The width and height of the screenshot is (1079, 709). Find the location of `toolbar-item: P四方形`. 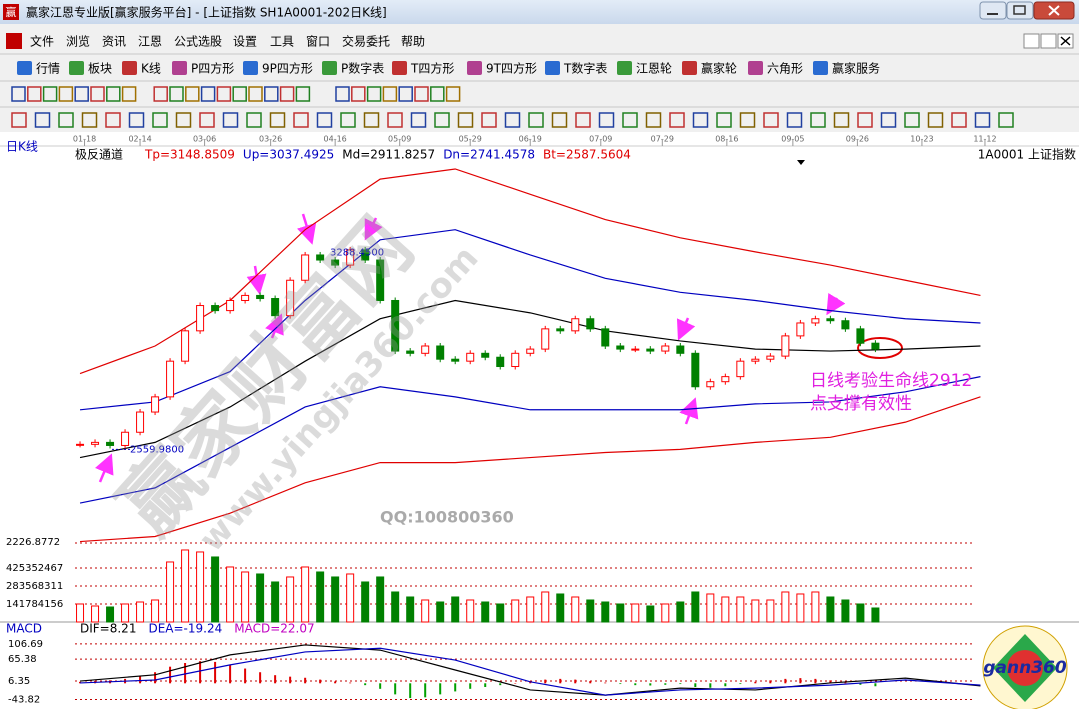

toolbar-item: P四方形 is located at coordinates (212, 68).